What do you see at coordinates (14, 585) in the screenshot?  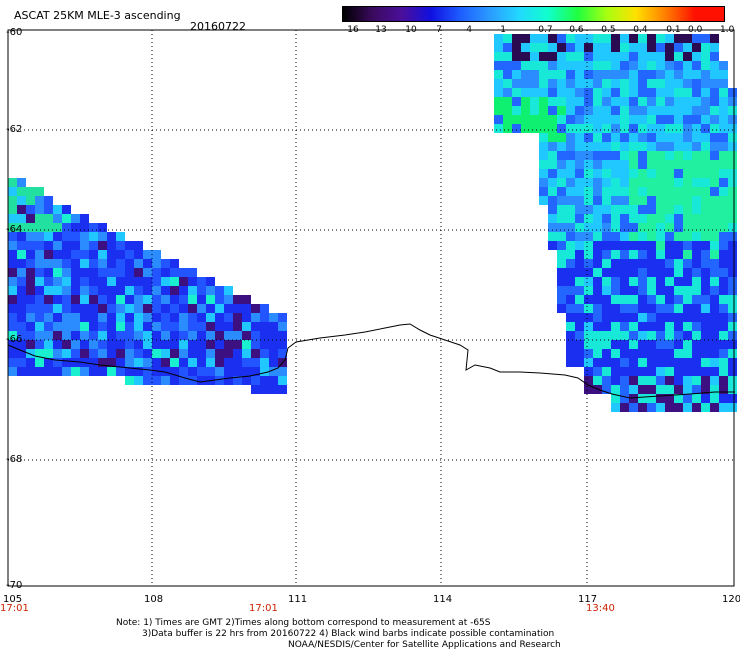 I see `lat-label: -70` at bounding box center [14, 585].